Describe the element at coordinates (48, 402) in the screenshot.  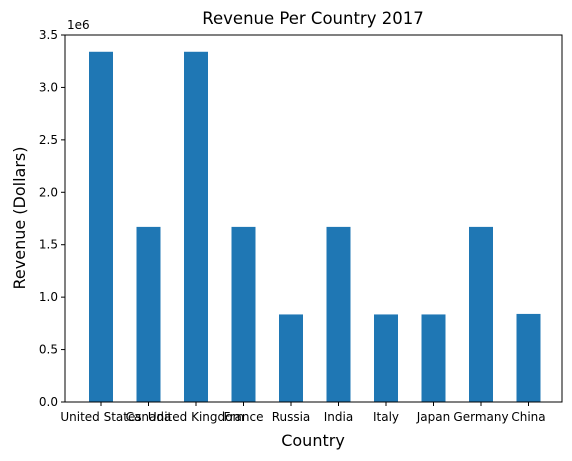
I see `y-tick-label: 0.0` at that location.